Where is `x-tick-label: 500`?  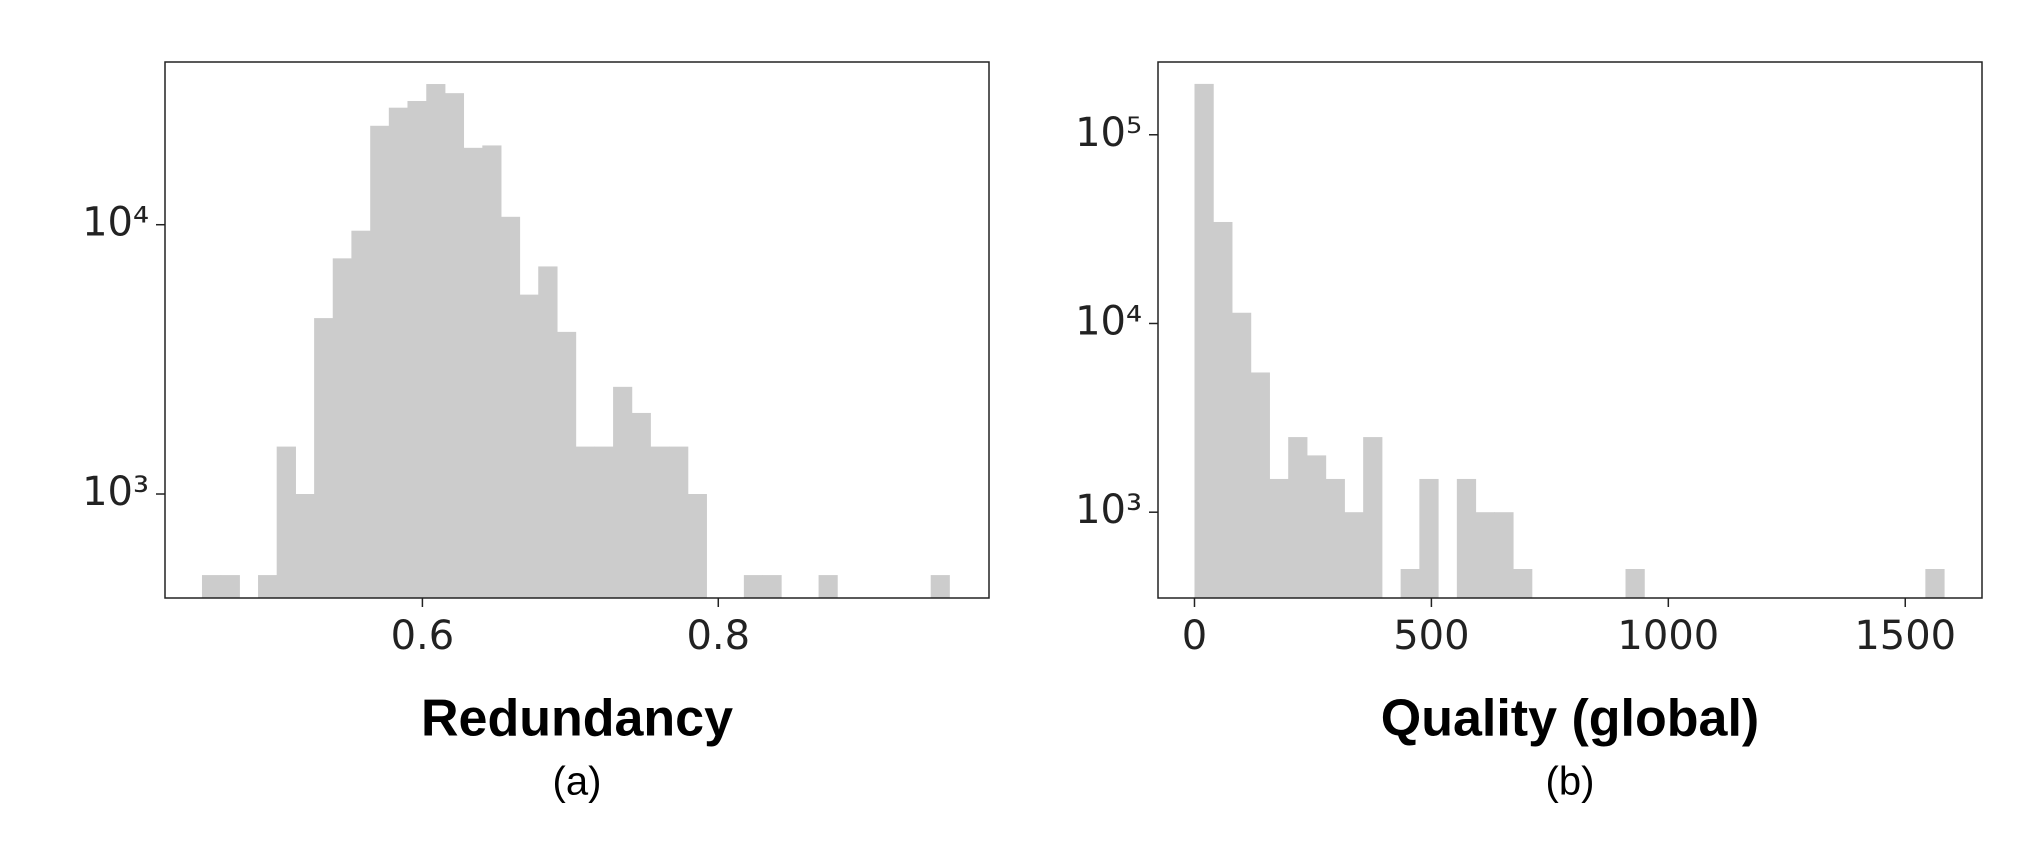 x-tick-label: 500 is located at coordinates (1431, 636).